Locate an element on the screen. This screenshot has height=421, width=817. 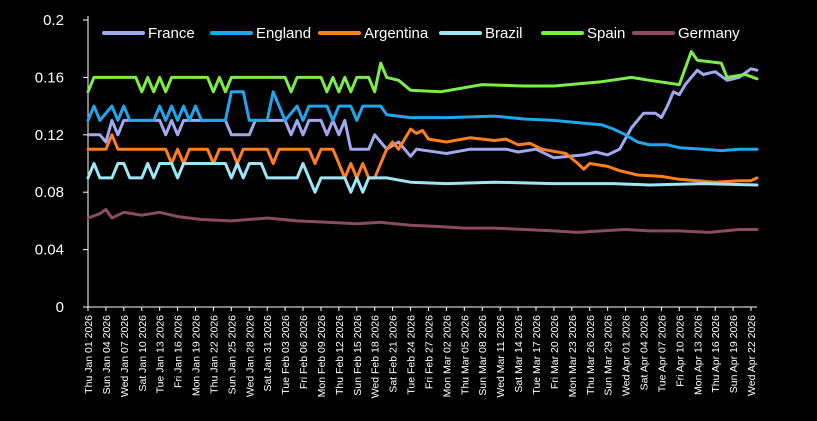
x-tick-label: Fri Jan 16 2026 is located at coordinates (179, 351).